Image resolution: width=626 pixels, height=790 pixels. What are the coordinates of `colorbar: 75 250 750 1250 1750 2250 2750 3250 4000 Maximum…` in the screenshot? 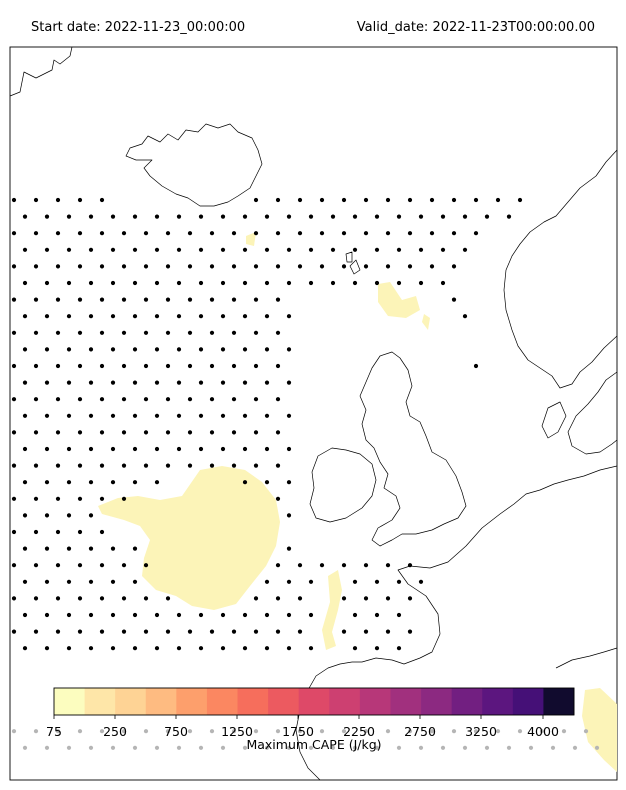 It's located at (310, 719).